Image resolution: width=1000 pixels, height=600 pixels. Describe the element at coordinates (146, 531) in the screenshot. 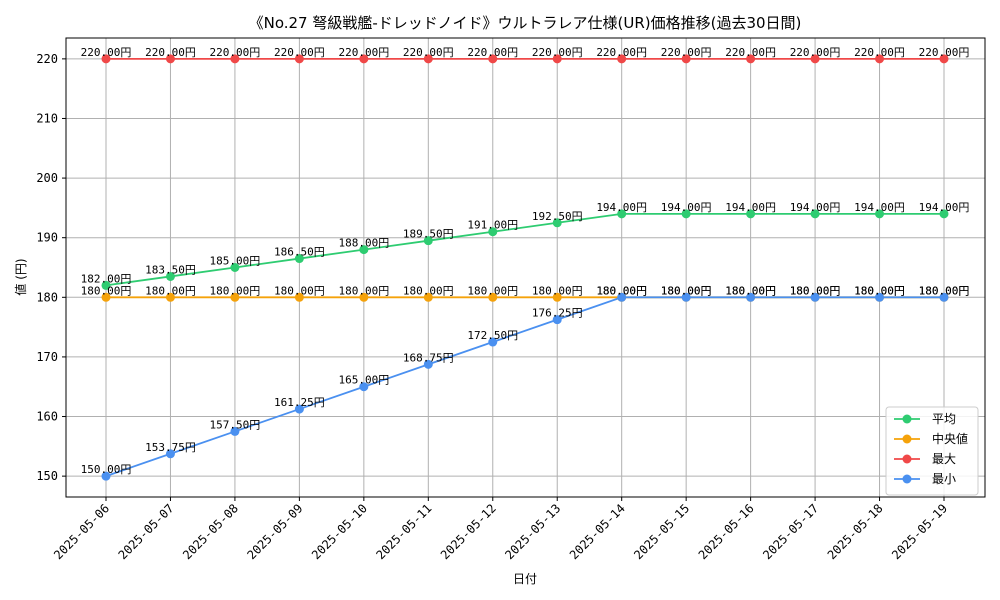

I see `x-tick-label: 2025-05-07` at that location.